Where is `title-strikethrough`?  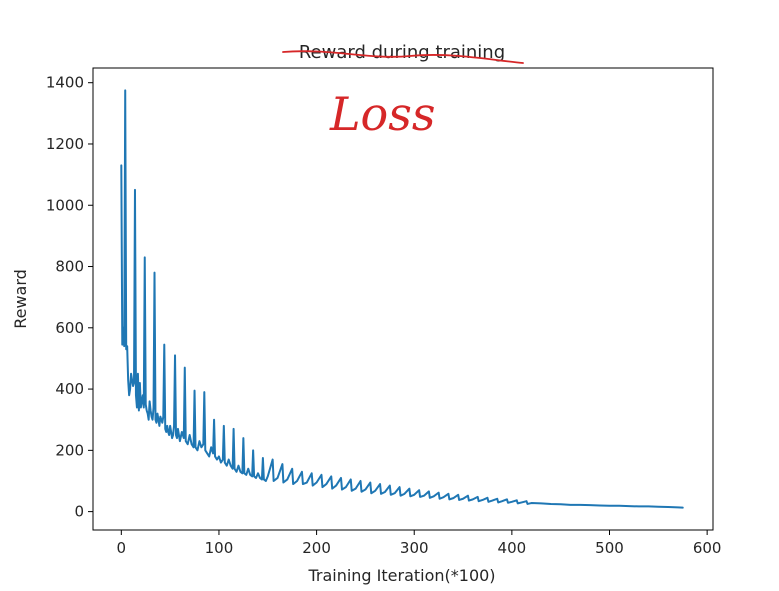 title-strikethrough is located at coordinates (403, 57).